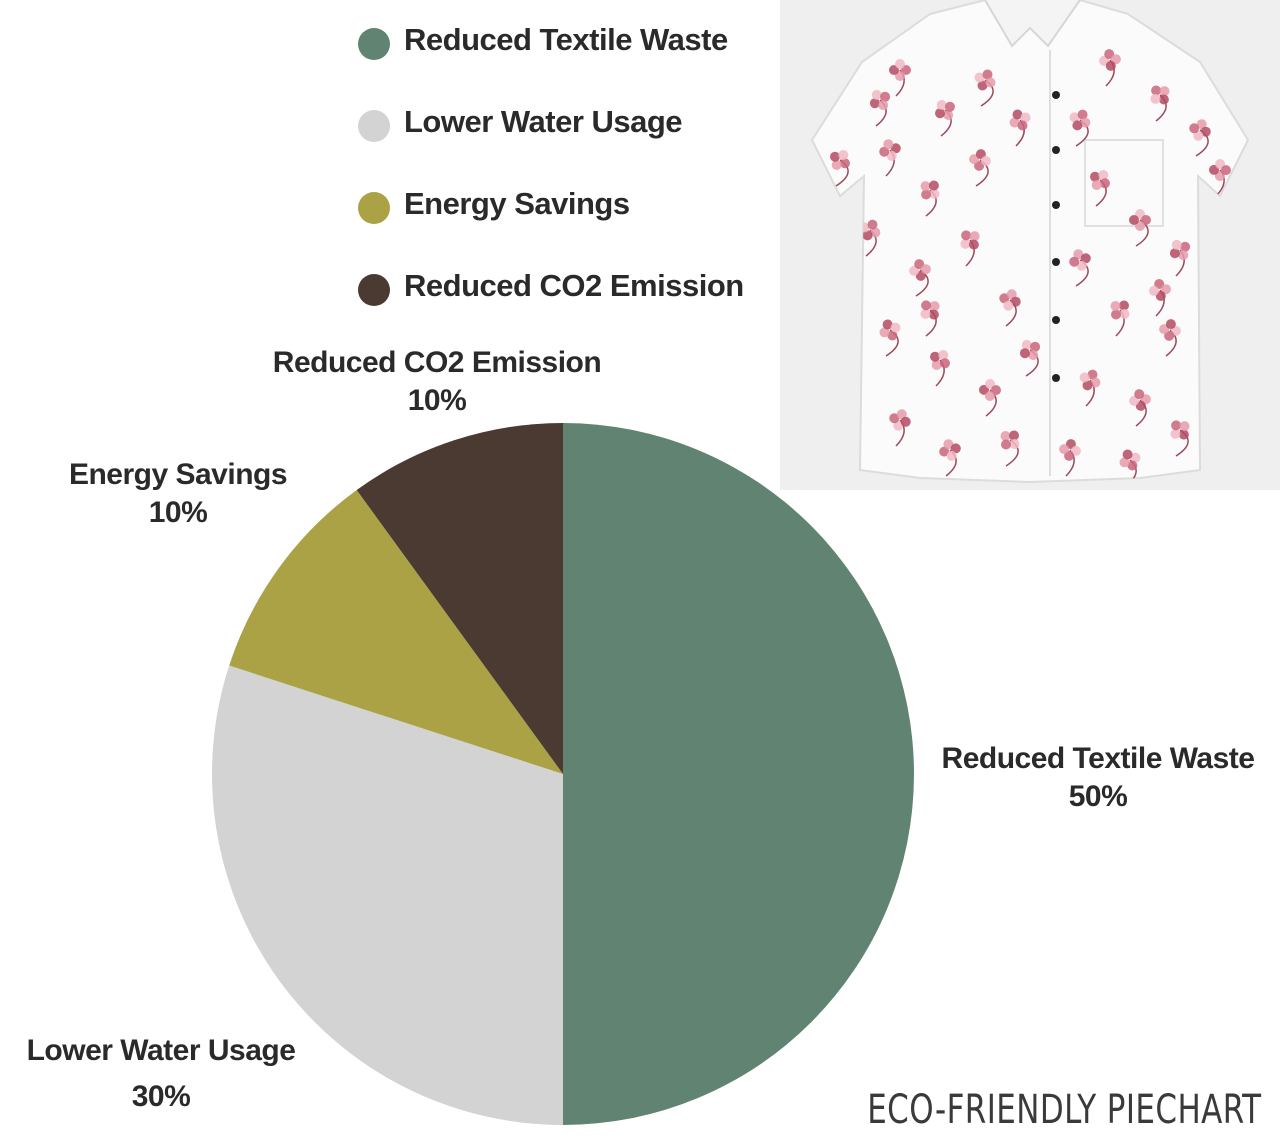 The image size is (1280, 1141). I want to click on pie-slice-water, so click(388, 895).